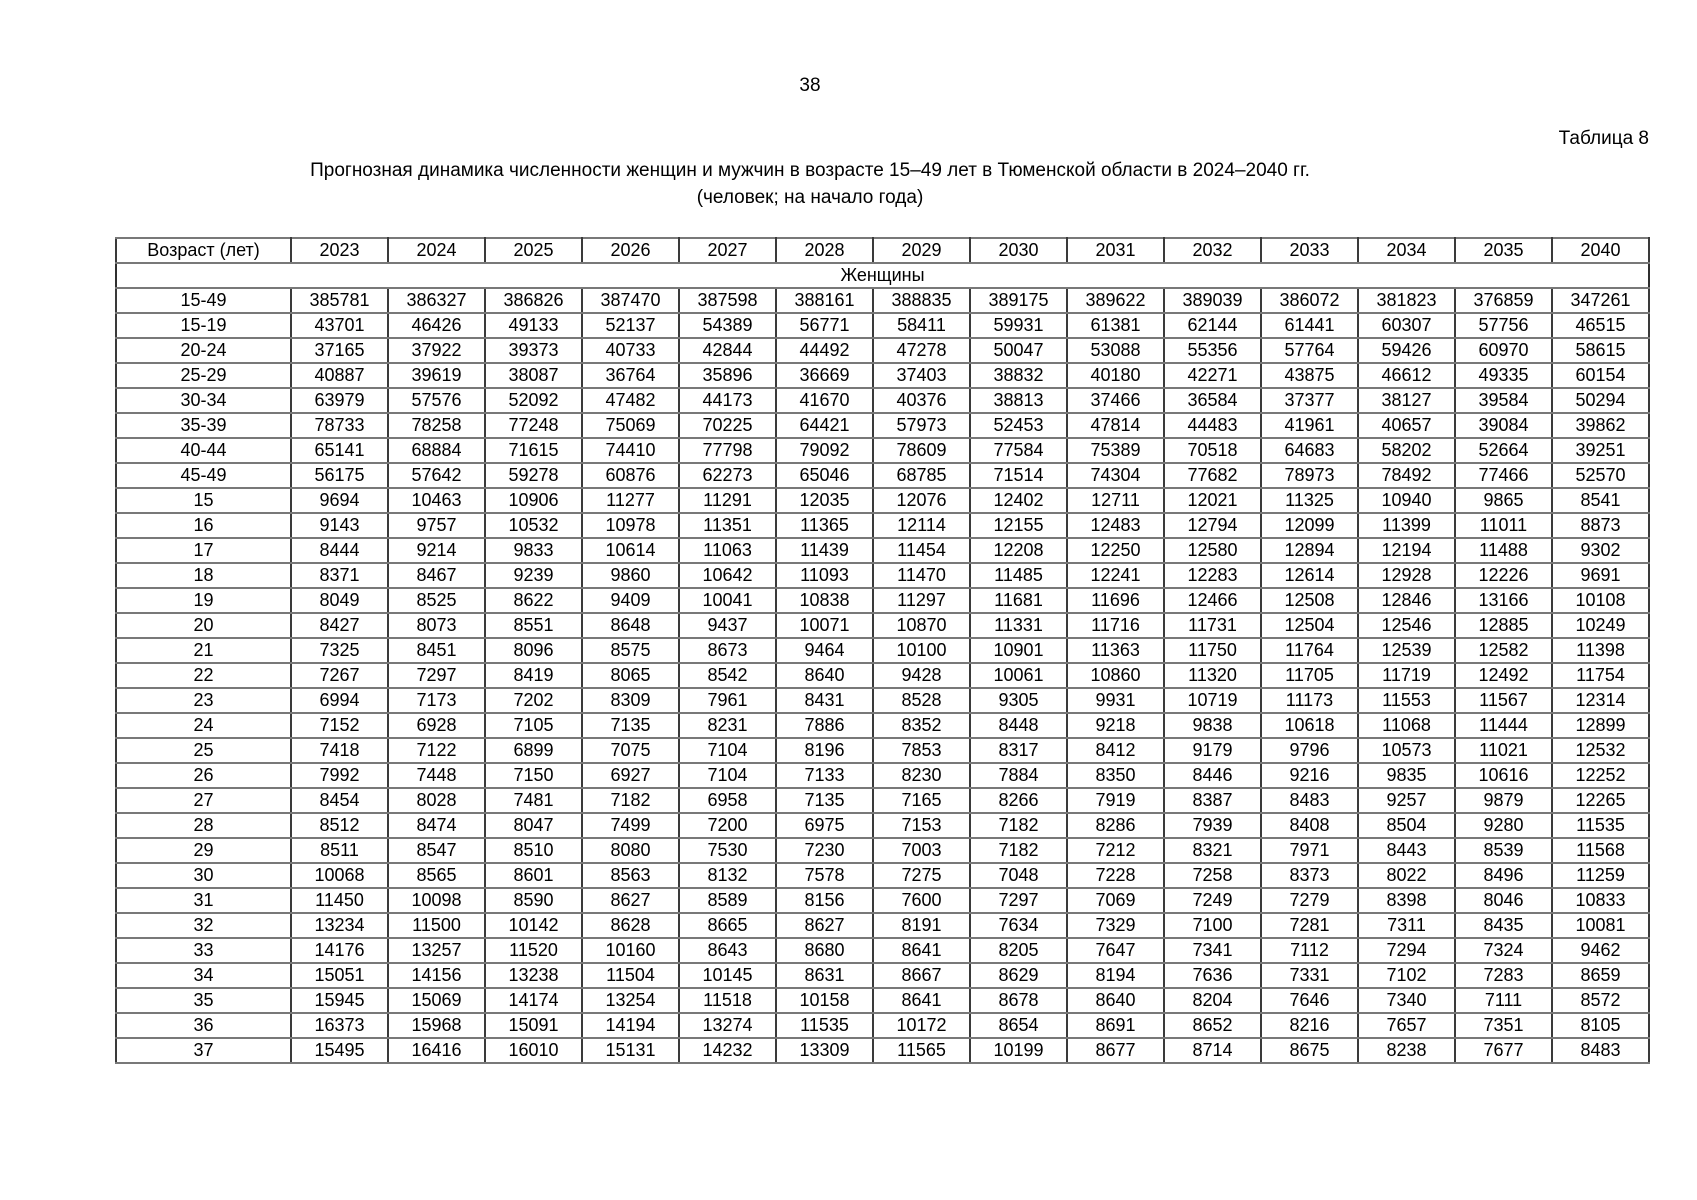 Image resolution: width=1697 pixels, height=1200 pixels. What do you see at coordinates (1309, 625) in the screenshot?
I see `value-cell: 12504` at bounding box center [1309, 625].